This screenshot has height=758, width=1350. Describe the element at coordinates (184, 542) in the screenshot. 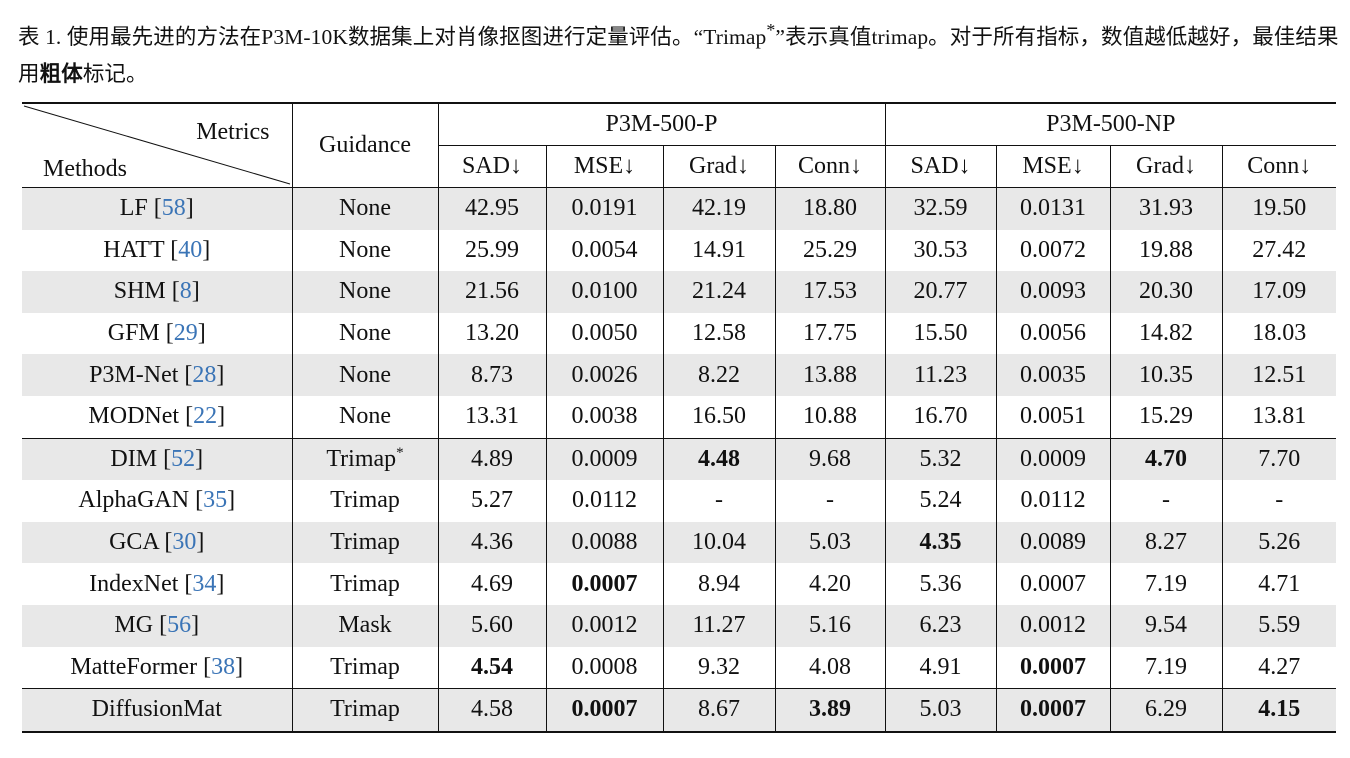

I see `citation-link: 30` at that location.